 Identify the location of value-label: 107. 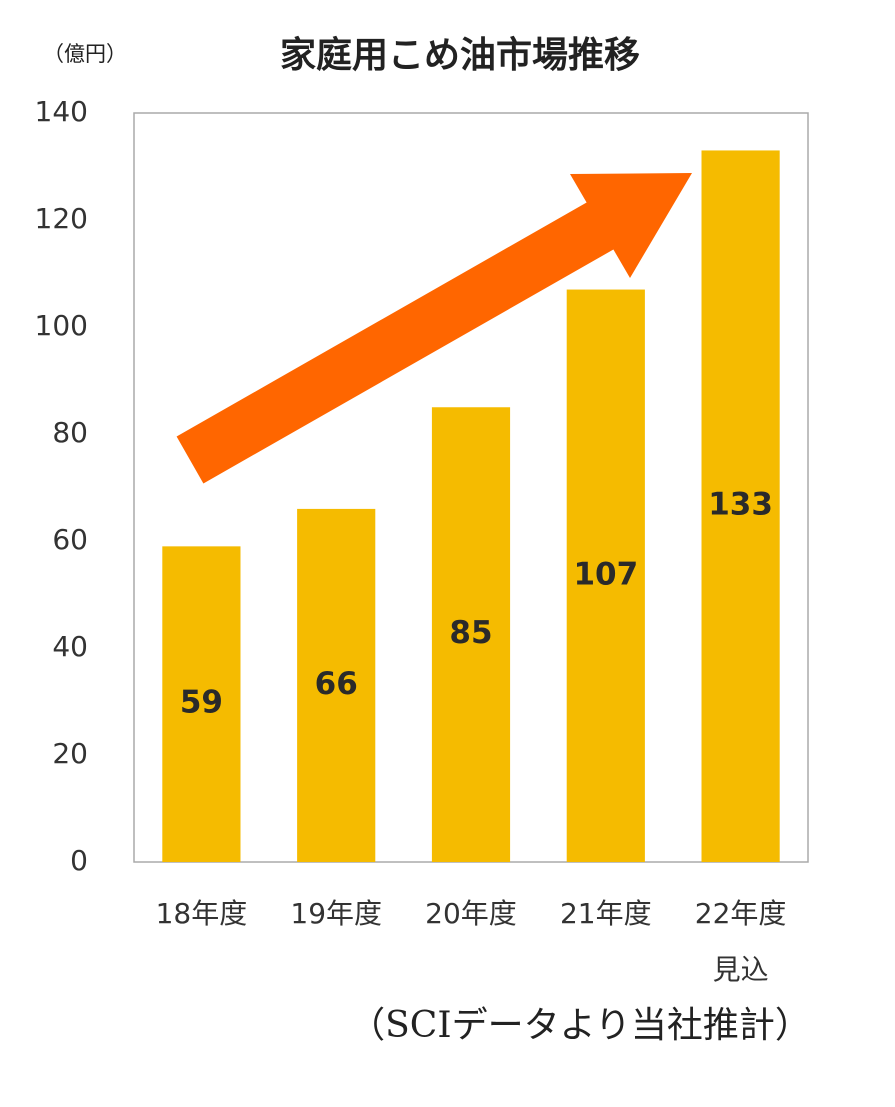
(605, 574).